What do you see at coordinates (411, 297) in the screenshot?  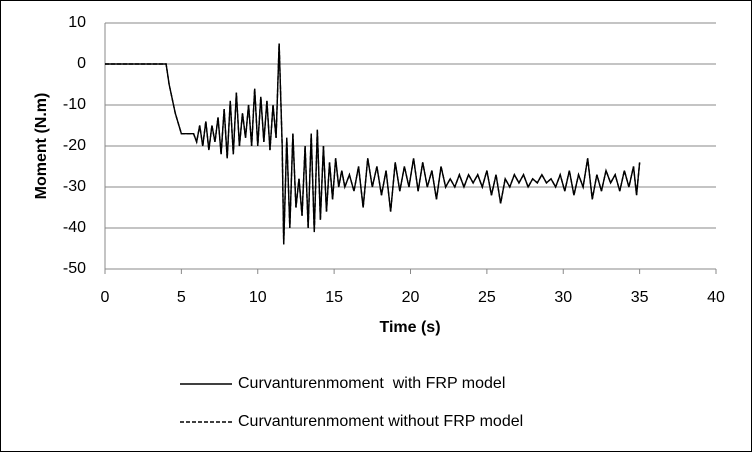 I see `x-tick-label: 20` at bounding box center [411, 297].